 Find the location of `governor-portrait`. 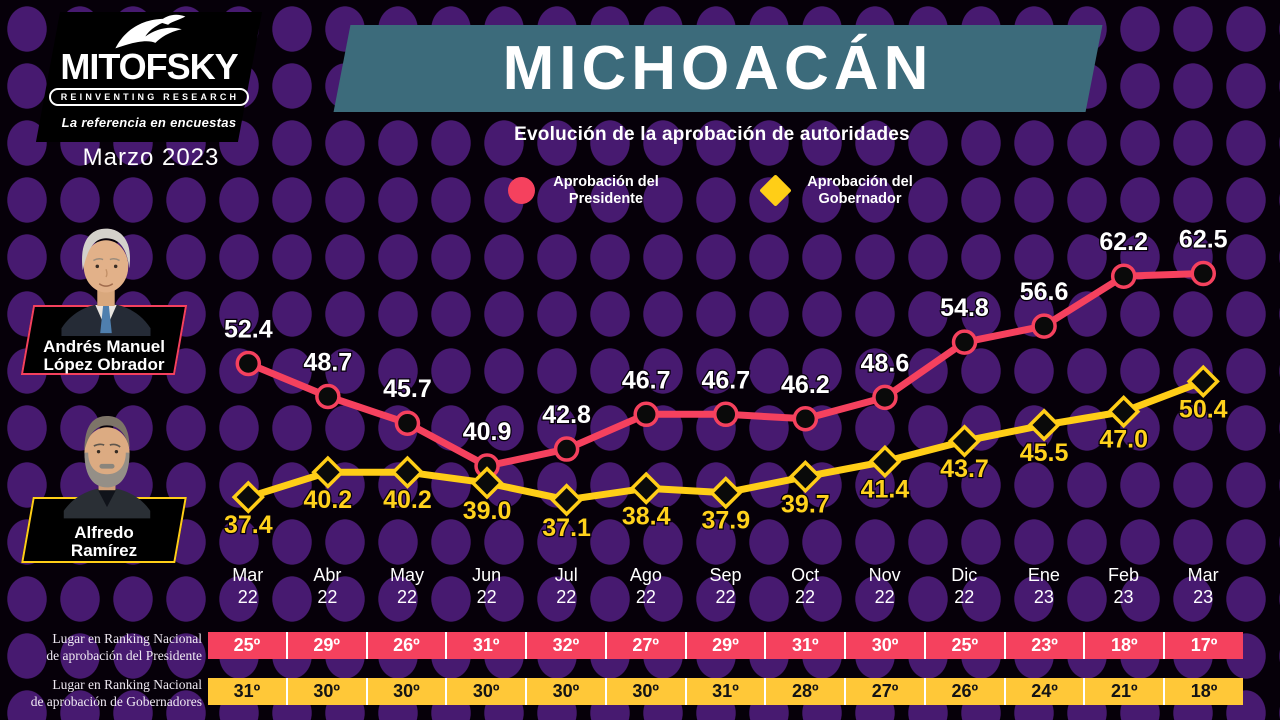

governor-portrait is located at coordinates (107, 467).